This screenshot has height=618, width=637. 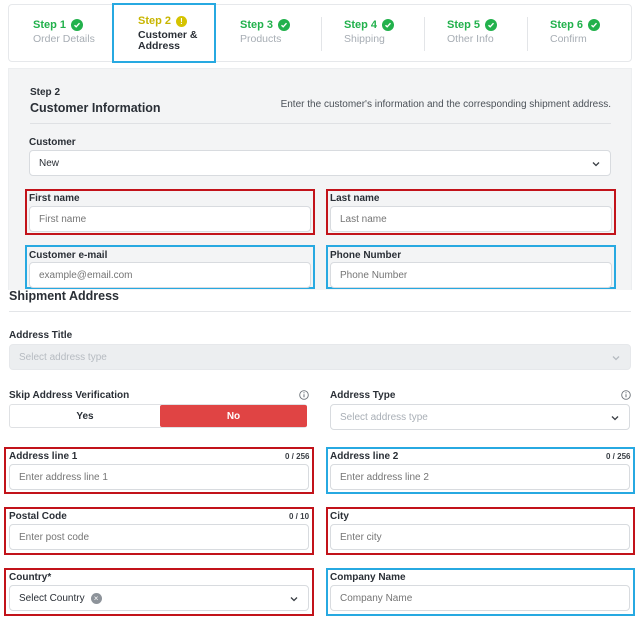 What do you see at coordinates (585, 25) in the screenshot?
I see `step-6-number-row: Step 6` at bounding box center [585, 25].